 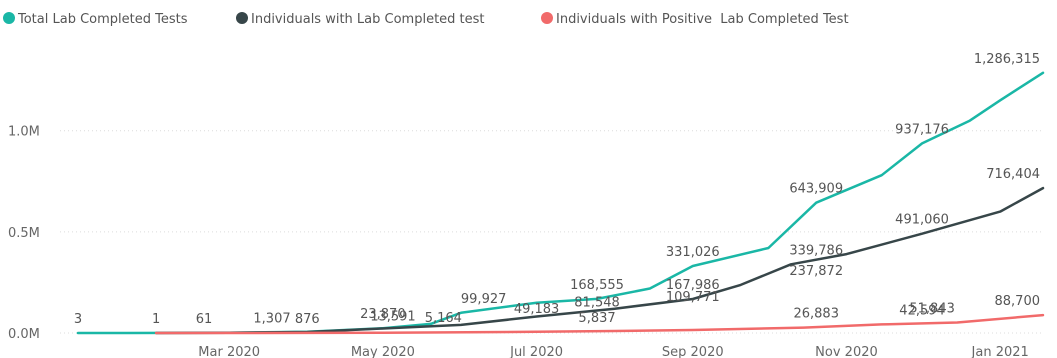 I want to click on data-label: 168,555, so click(x=597, y=285).